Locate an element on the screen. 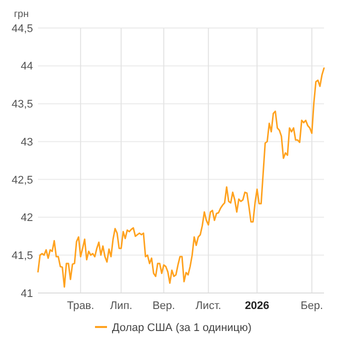  x-tick-label: Бер. is located at coordinates (312, 306).